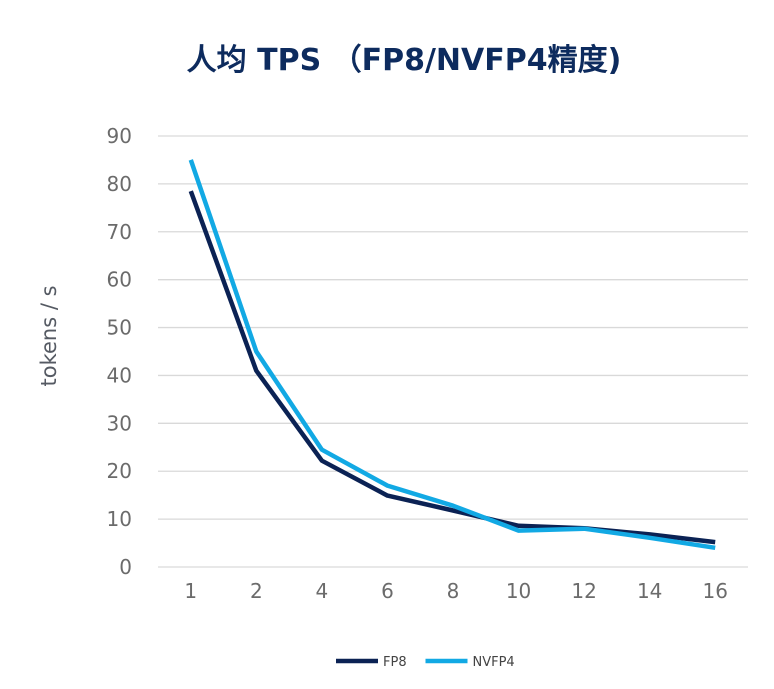 The image size is (774, 689). I want to click on y-tick-label: 0, so click(125, 567).